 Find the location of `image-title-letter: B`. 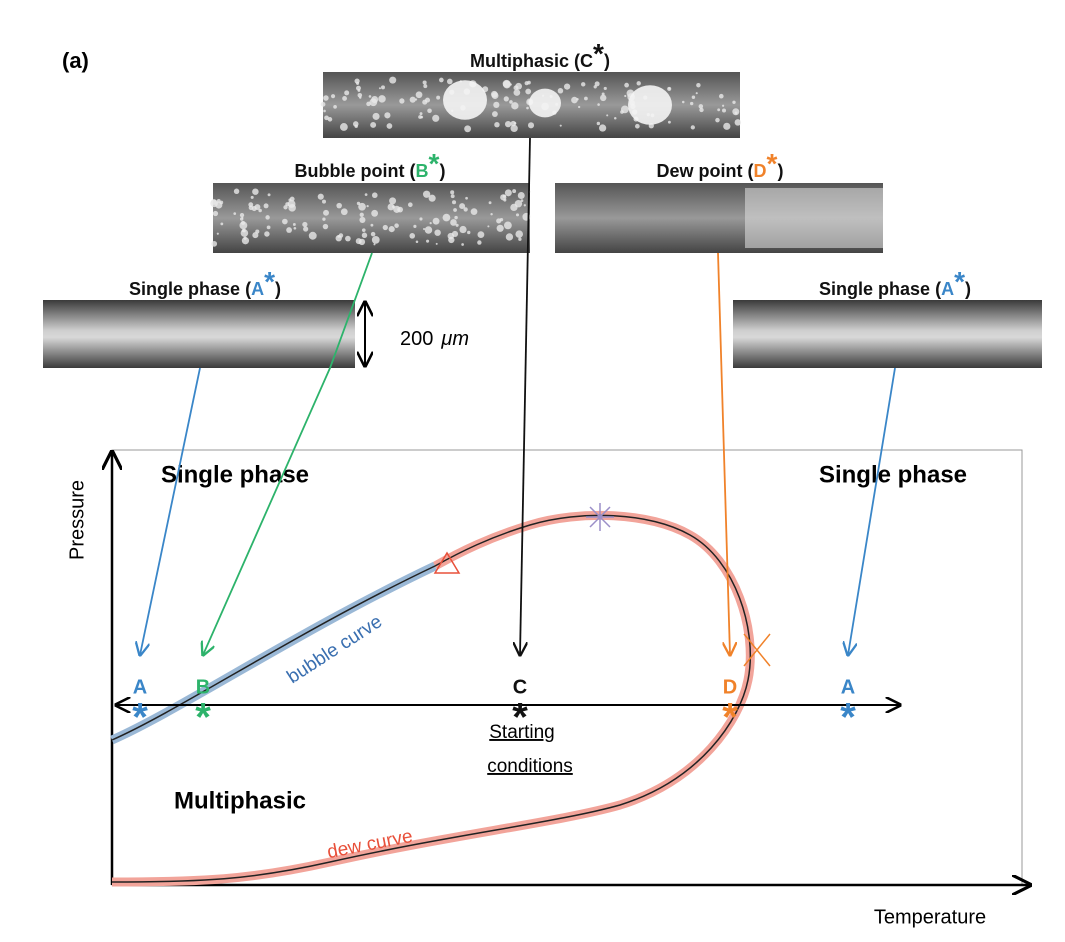

image-title-letter: B is located at coordinates (422, 171).